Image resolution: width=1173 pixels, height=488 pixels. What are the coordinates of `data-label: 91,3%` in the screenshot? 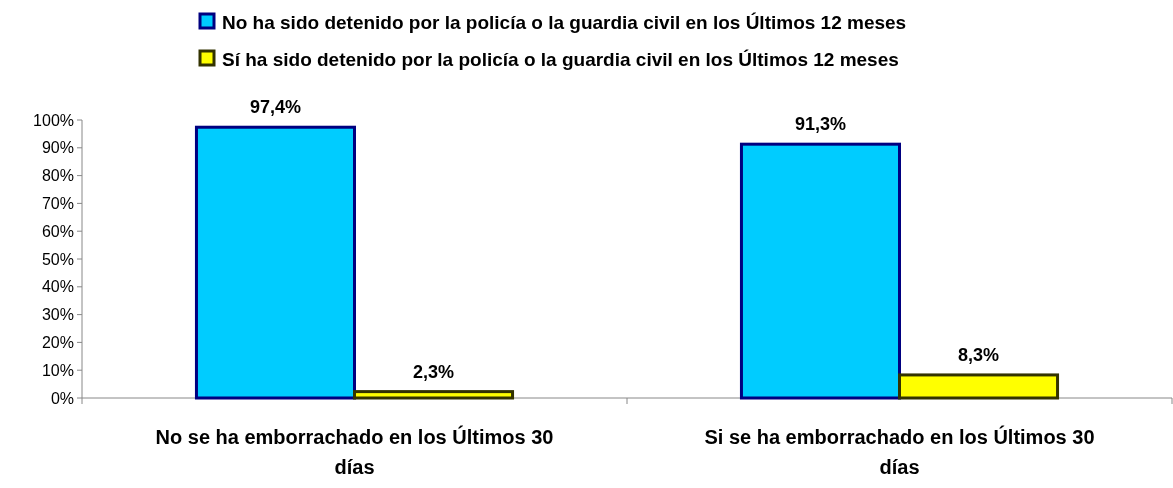 It's located at (820, 124).